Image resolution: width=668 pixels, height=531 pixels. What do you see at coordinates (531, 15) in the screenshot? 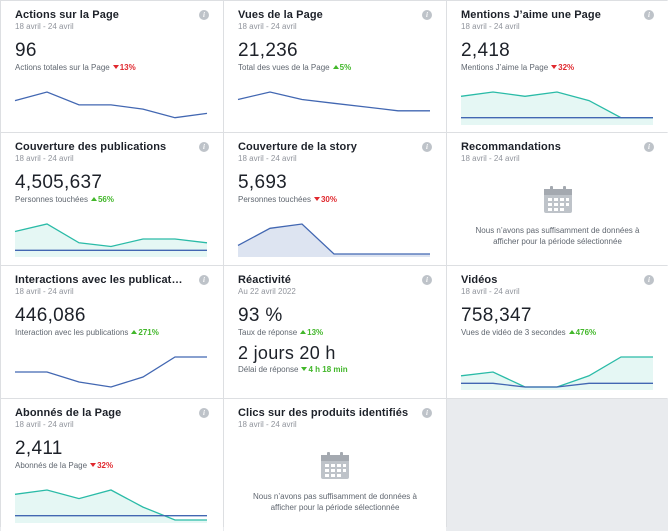
I see `card-title: Mentions J’aime une Page` at bounding box center [531, 15].